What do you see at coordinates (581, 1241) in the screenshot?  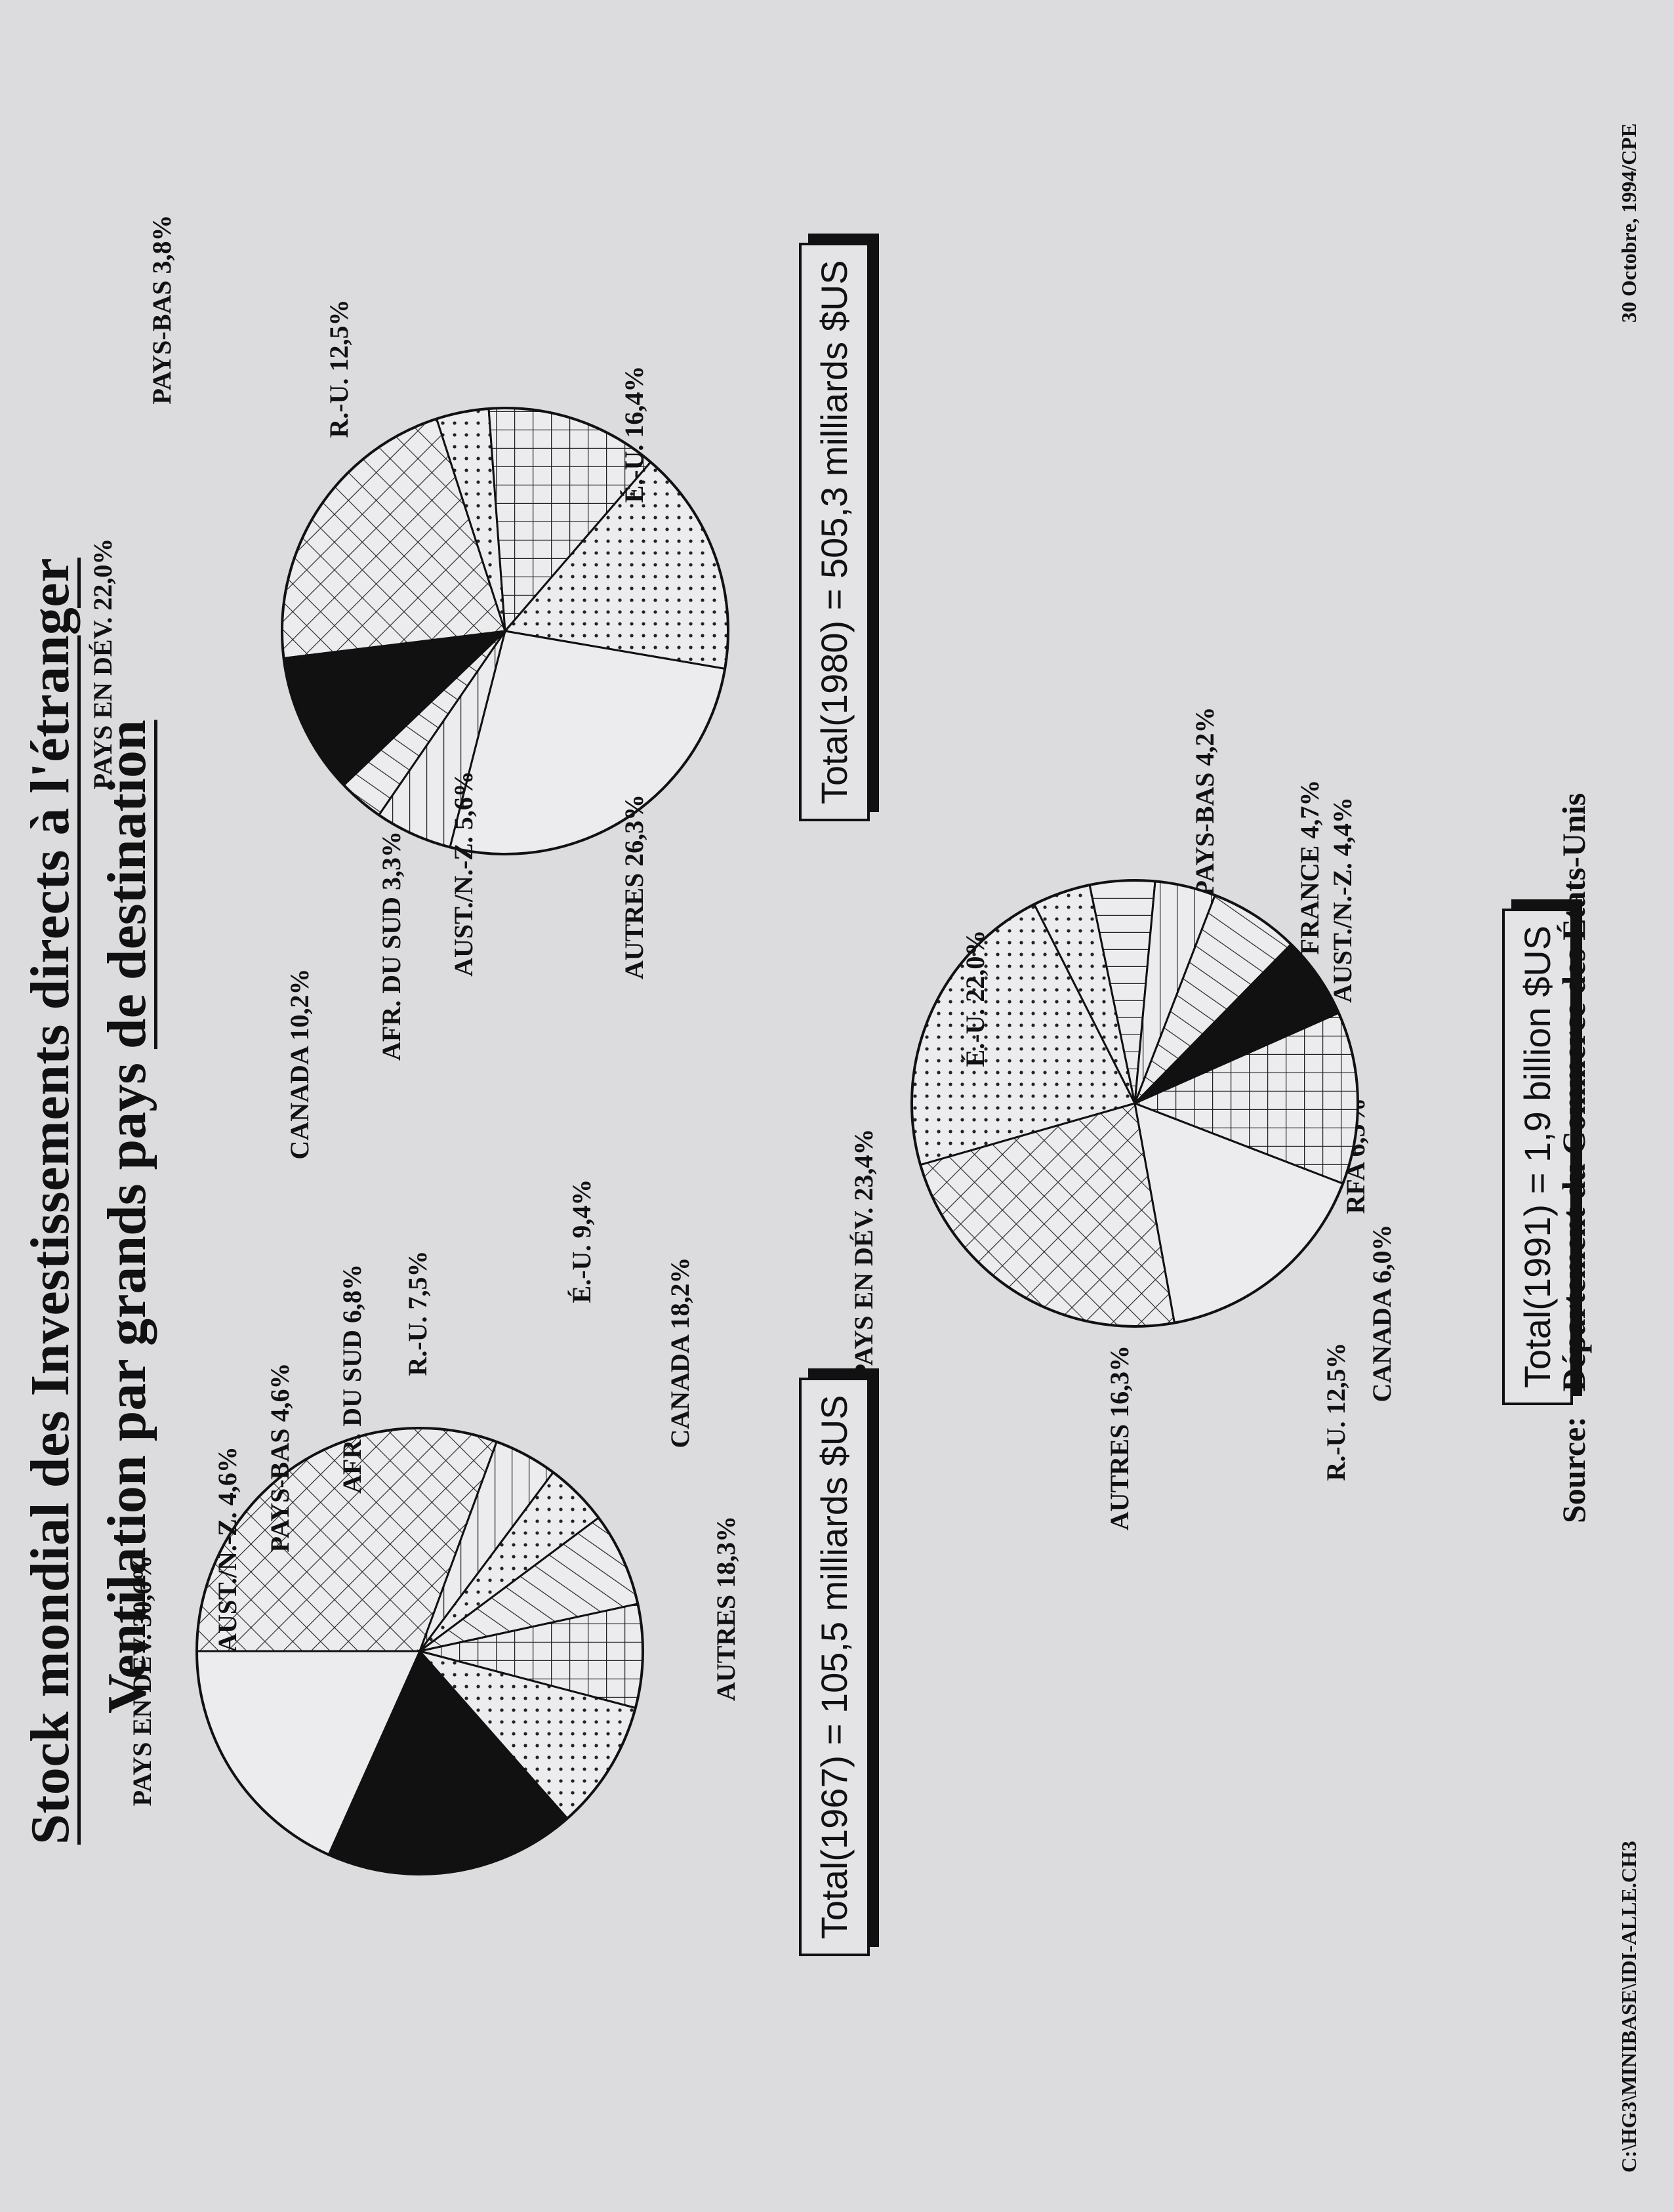 I see `pie-0-label-5: É.-U. 9,4%` at bounding box center [581, 1241].